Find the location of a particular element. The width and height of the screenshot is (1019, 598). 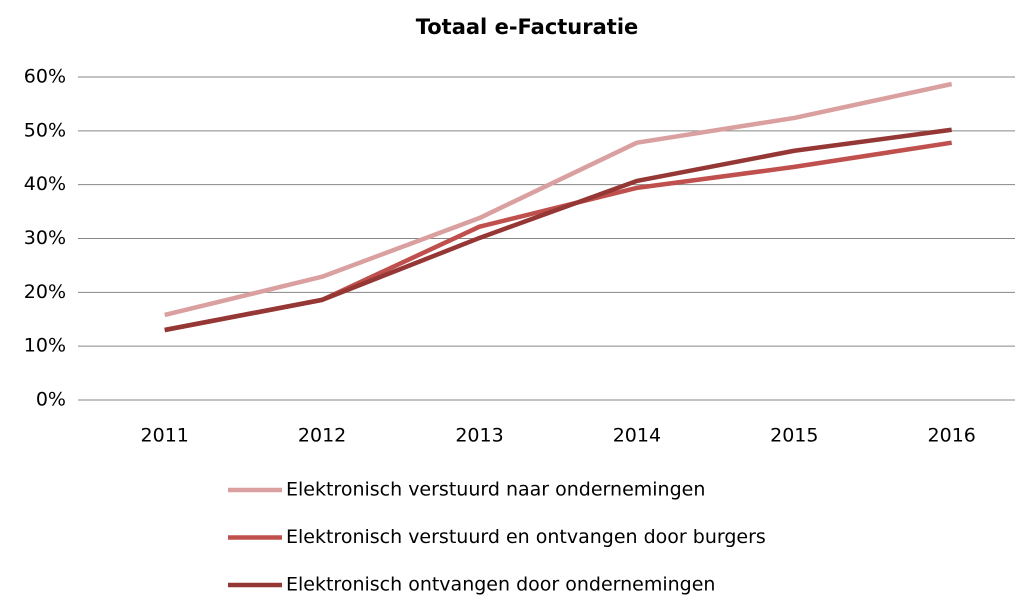

chart-title: Totaal e-Facturatie is located at coordinates (527, 27).